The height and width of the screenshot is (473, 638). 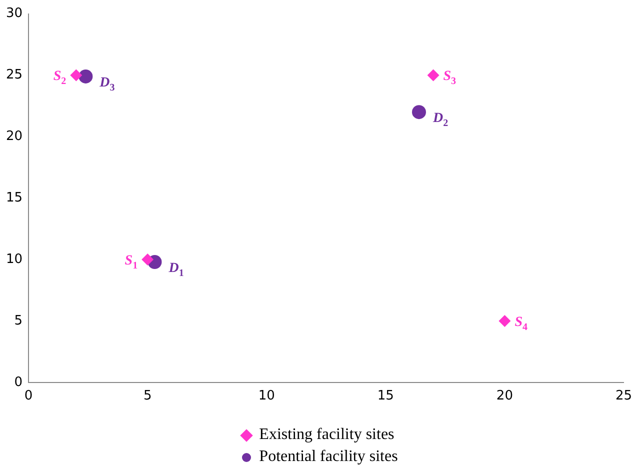 I want to click on x-tick-label: 25, so click(x=623, y=396).